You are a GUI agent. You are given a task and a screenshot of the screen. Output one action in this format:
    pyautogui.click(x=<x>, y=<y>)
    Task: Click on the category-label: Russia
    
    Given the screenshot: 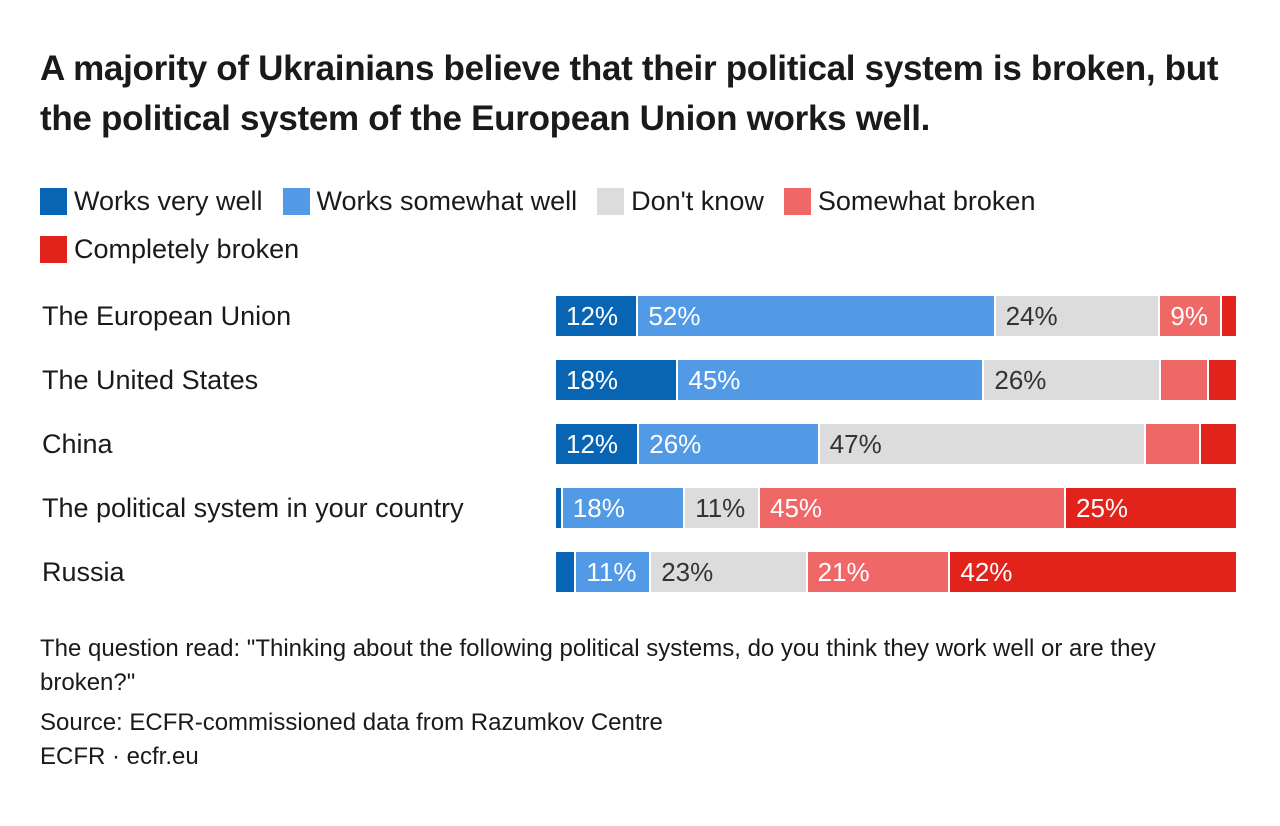 What is the action you would take?
    pyautogui.click(x=83, y=572)
    